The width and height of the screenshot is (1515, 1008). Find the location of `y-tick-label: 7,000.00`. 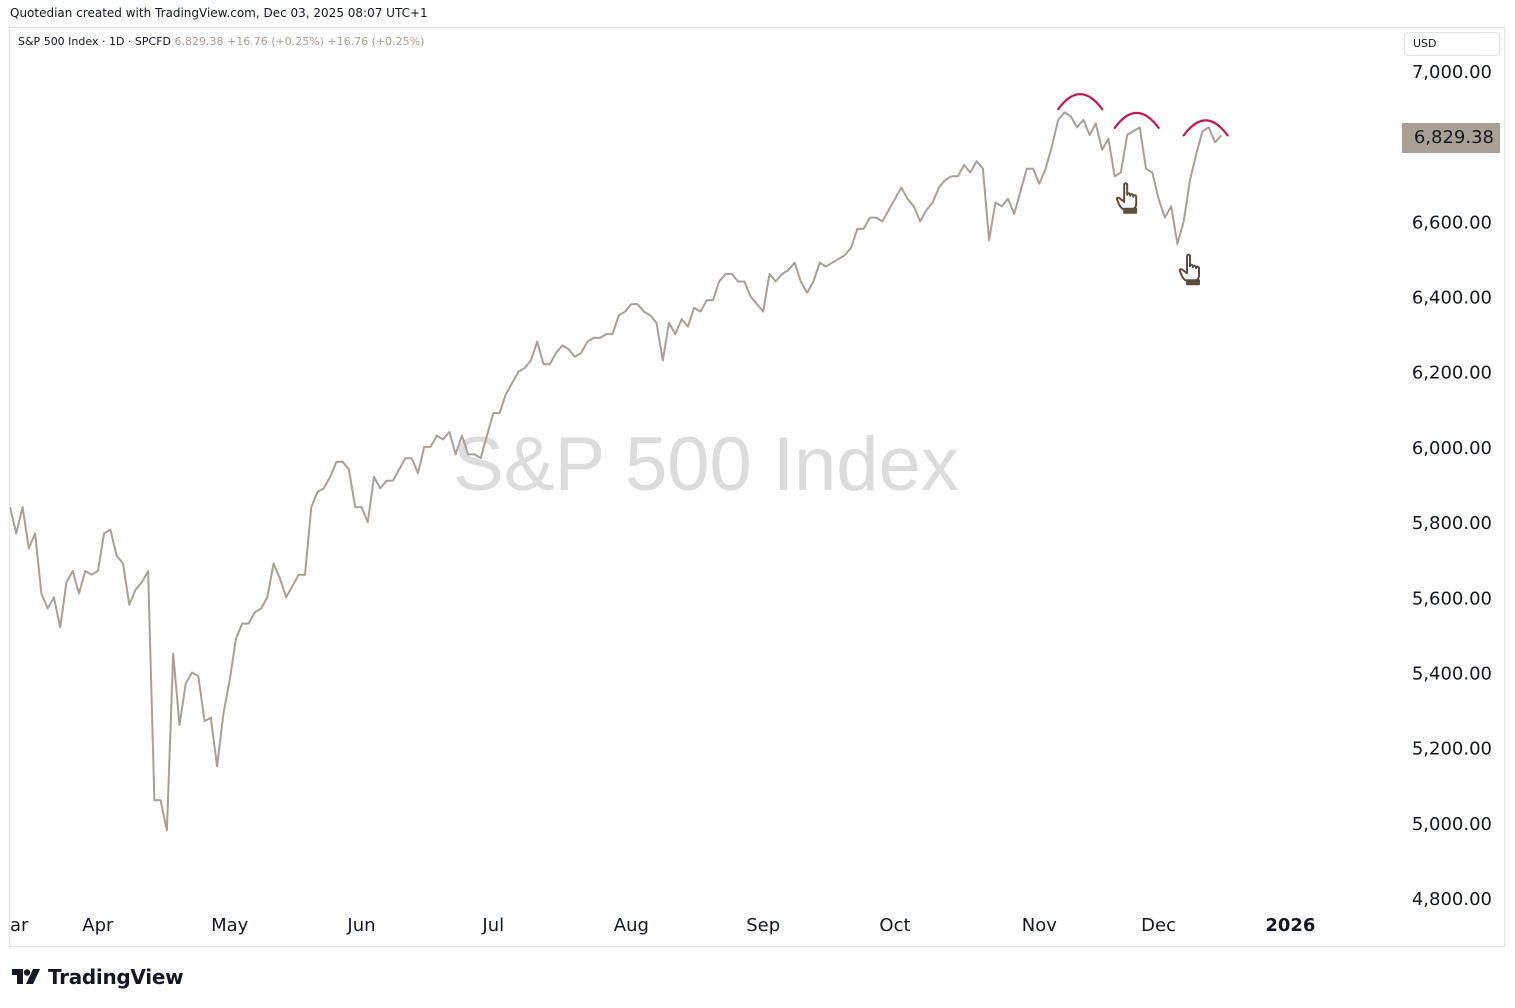

y-tick-label: 7,000.00 is located at coordinates (1452, 72).